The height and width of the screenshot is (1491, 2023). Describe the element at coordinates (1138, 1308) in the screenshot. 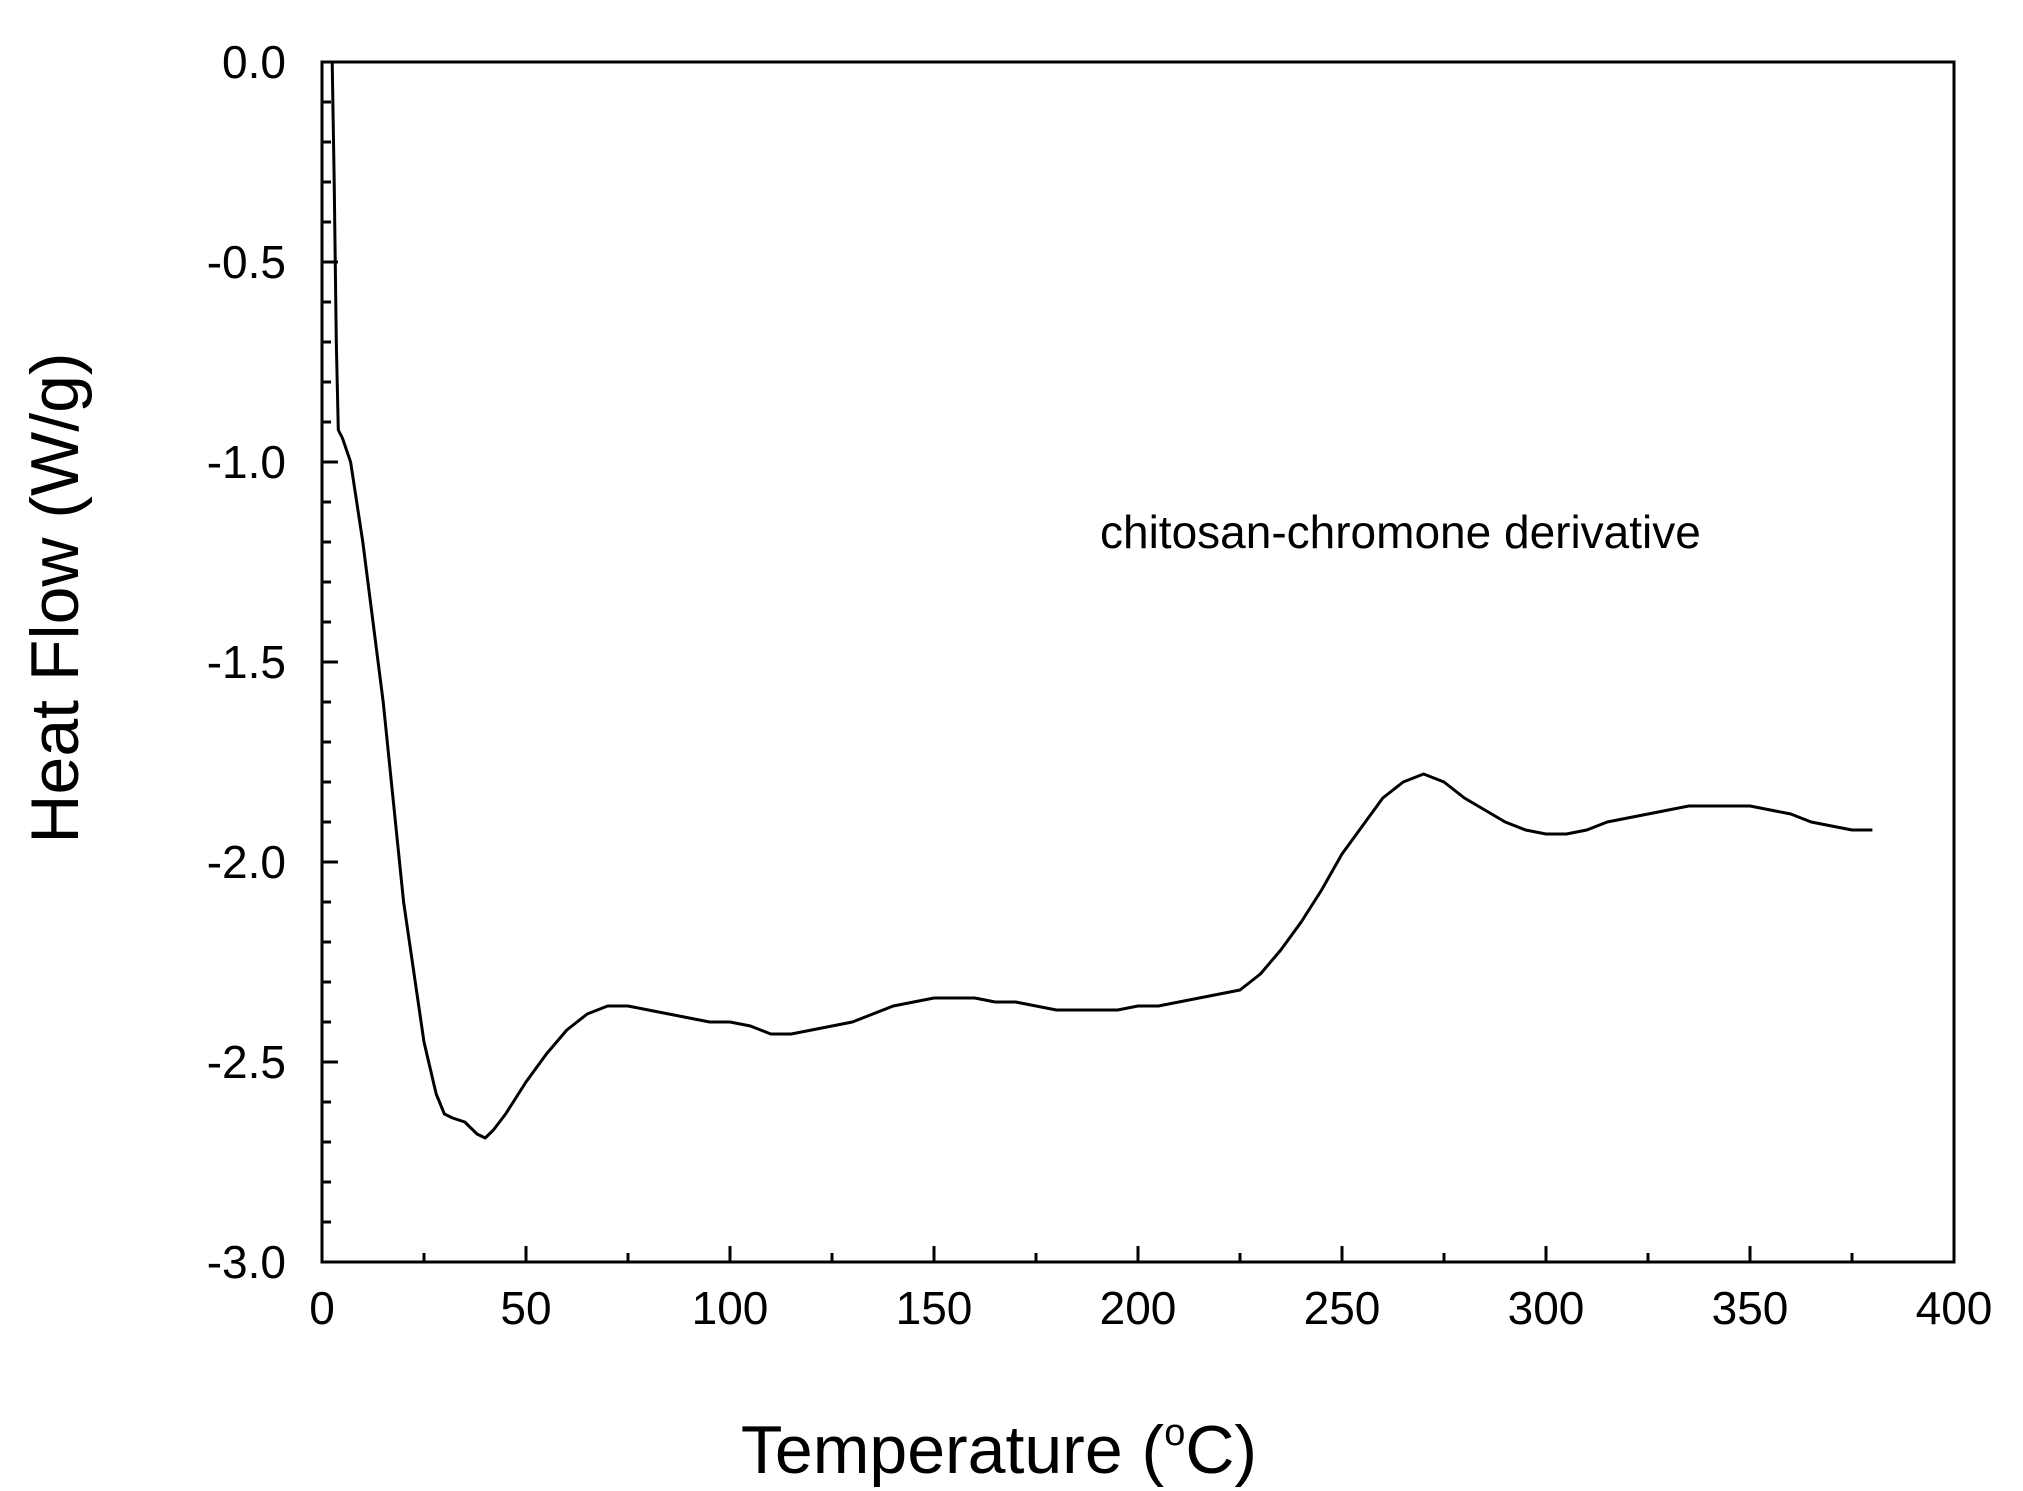

I see `x-tick-label: 200` at that location.